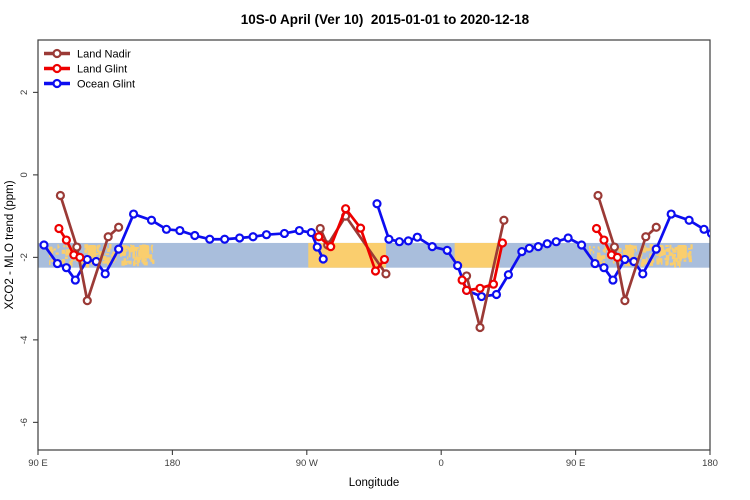 The image size is (750, 500). What do you see at coordinates (576, 463) in the screenshot?
I see `x-tick-label: 90 E` at bounding box center [576, 463].